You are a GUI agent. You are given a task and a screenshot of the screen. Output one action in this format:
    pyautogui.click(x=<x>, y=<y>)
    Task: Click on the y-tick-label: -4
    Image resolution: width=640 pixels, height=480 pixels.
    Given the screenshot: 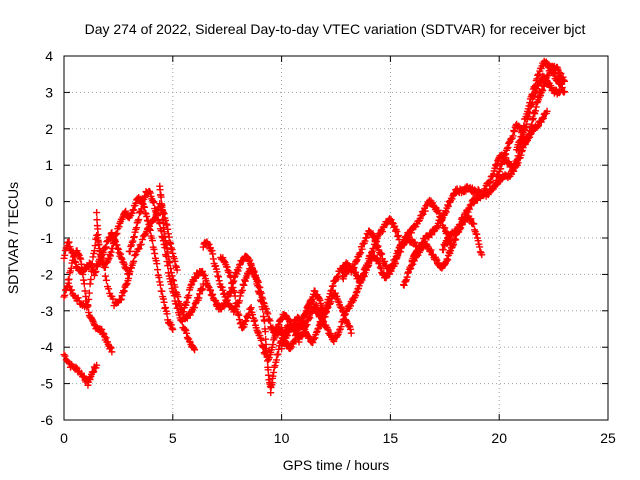 What is the action you would take?
    pyautogui.click(x=47, y=347)
    